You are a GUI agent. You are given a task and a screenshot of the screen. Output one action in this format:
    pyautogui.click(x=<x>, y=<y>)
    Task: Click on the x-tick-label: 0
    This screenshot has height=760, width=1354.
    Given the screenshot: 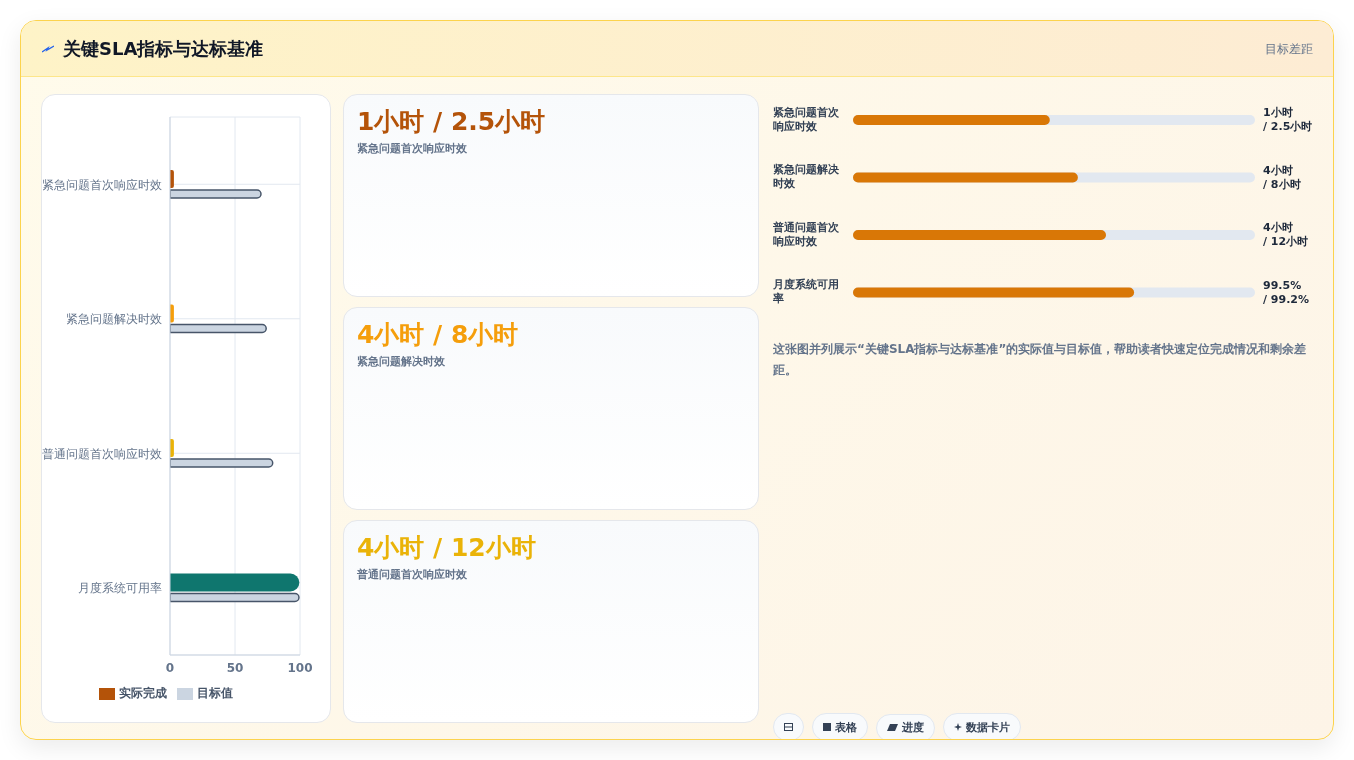 What is the action you would take?
    pyautogui.click(x=170, y=667)
    